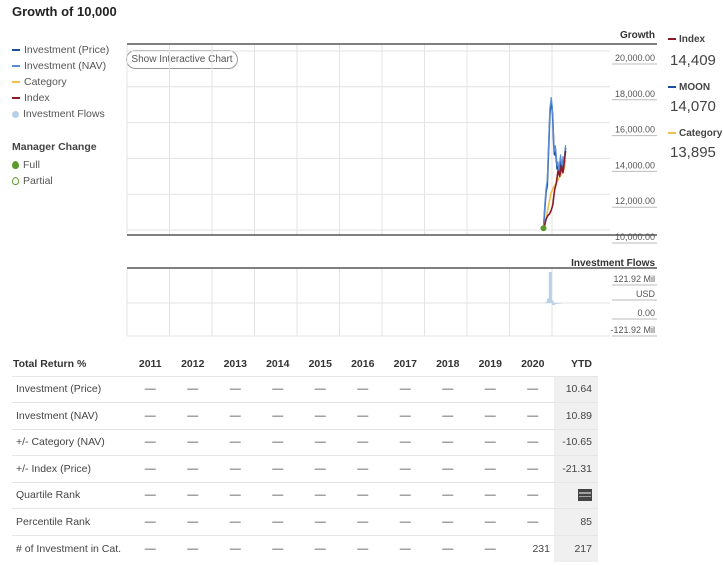  What do you see at coordinates (672, 39) in the screenshot?
I see `summary-swatch` at bounding box center [672, 39].